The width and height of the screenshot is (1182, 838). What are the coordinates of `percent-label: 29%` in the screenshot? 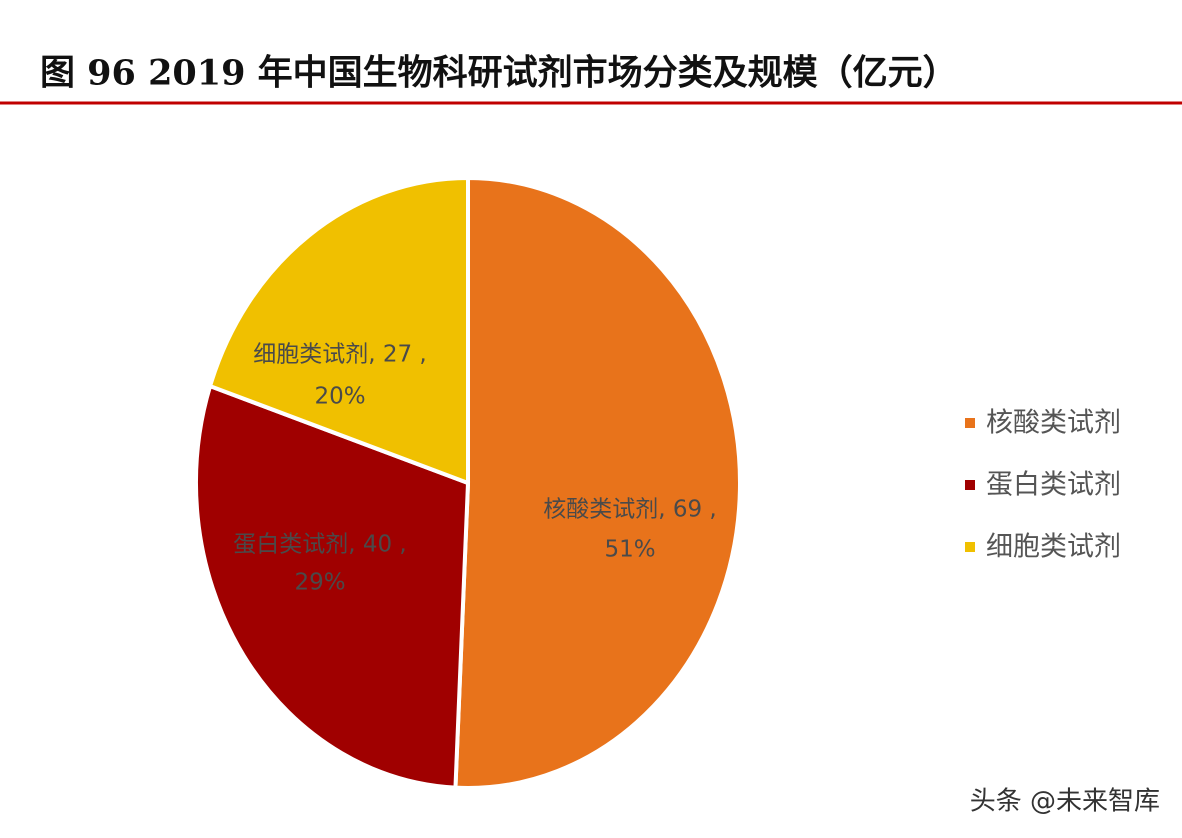 It's located at (319, 583).